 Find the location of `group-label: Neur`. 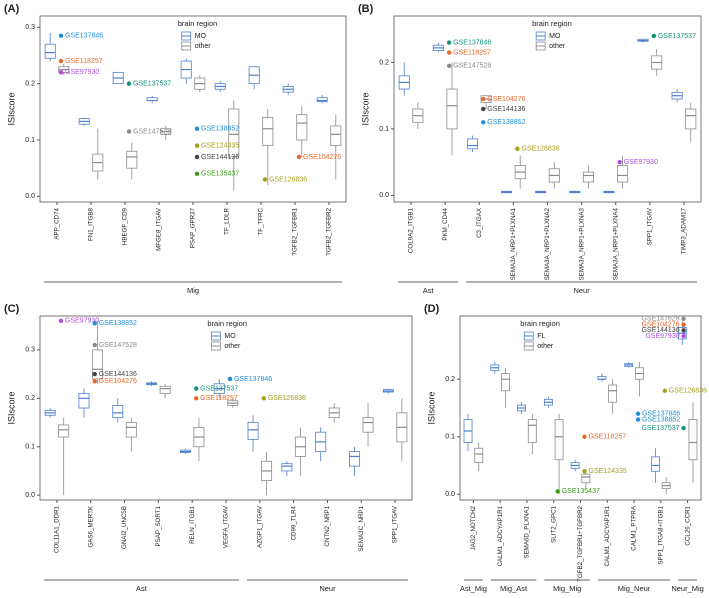

group-label: Neur is located at coordinates (581, 290).